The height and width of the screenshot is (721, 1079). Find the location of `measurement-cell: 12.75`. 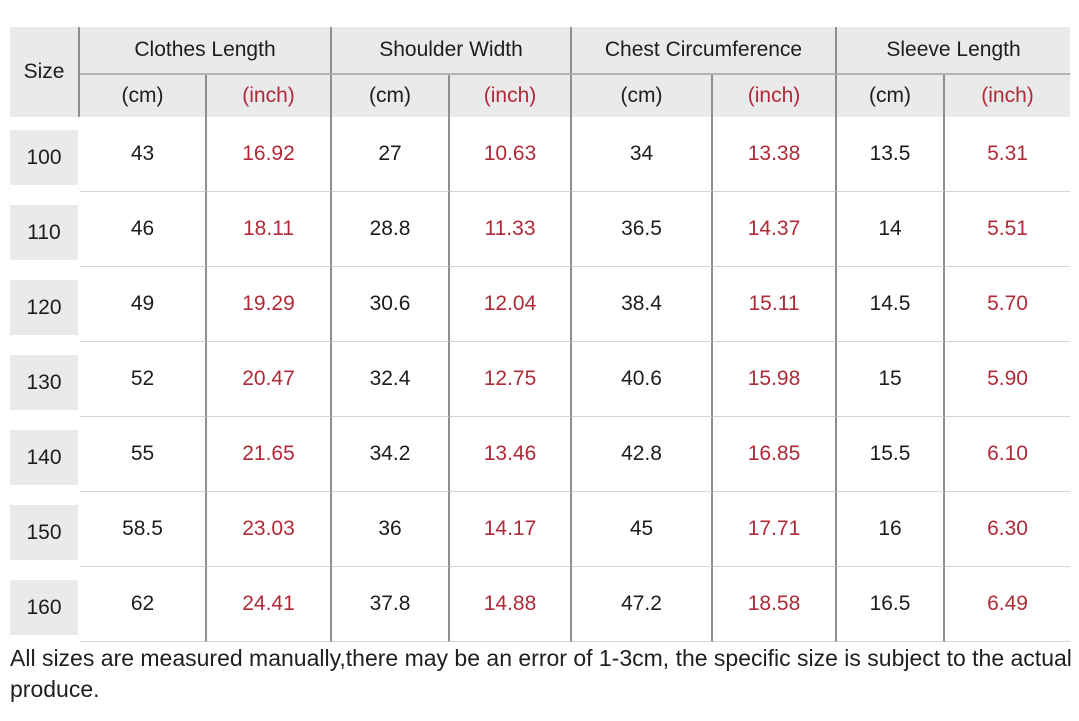

measurement-cell: 12.75 is located at coordinates (511, 379).